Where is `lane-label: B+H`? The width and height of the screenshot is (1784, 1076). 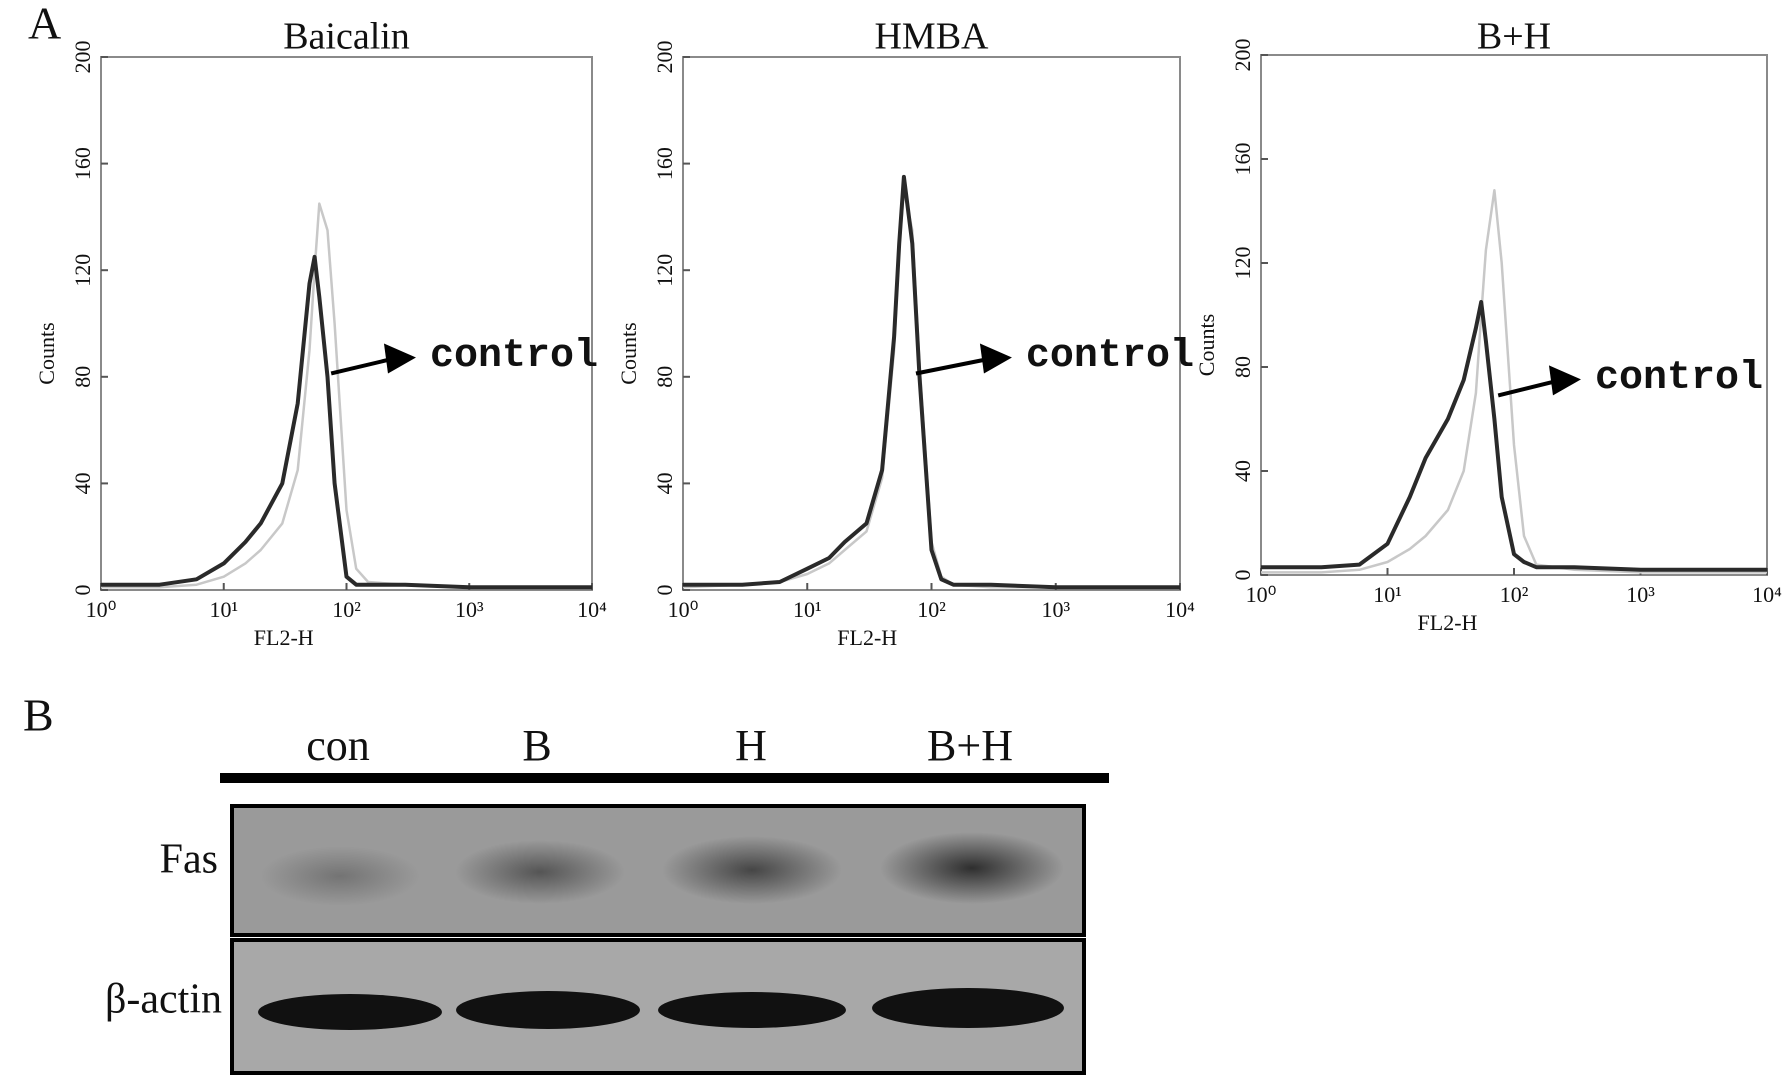
lane-label: B+H is located at coordinates (970, 745).